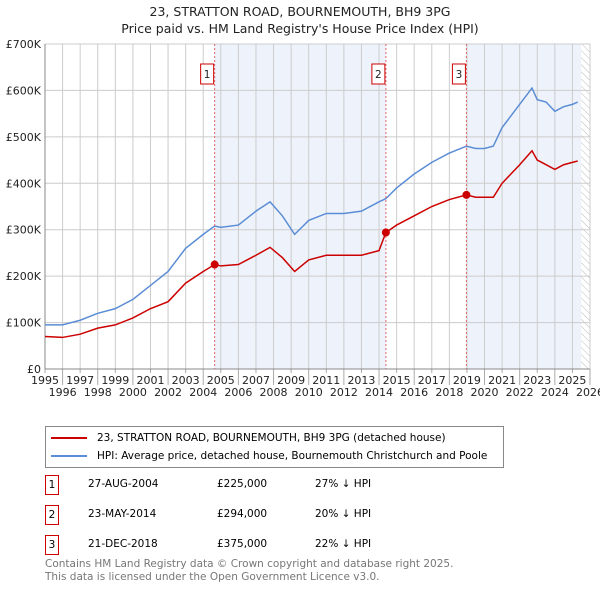  Describe the element at coordinates (379, 392) in the screenshot. I see `x-tick-label: 2014` at that location.